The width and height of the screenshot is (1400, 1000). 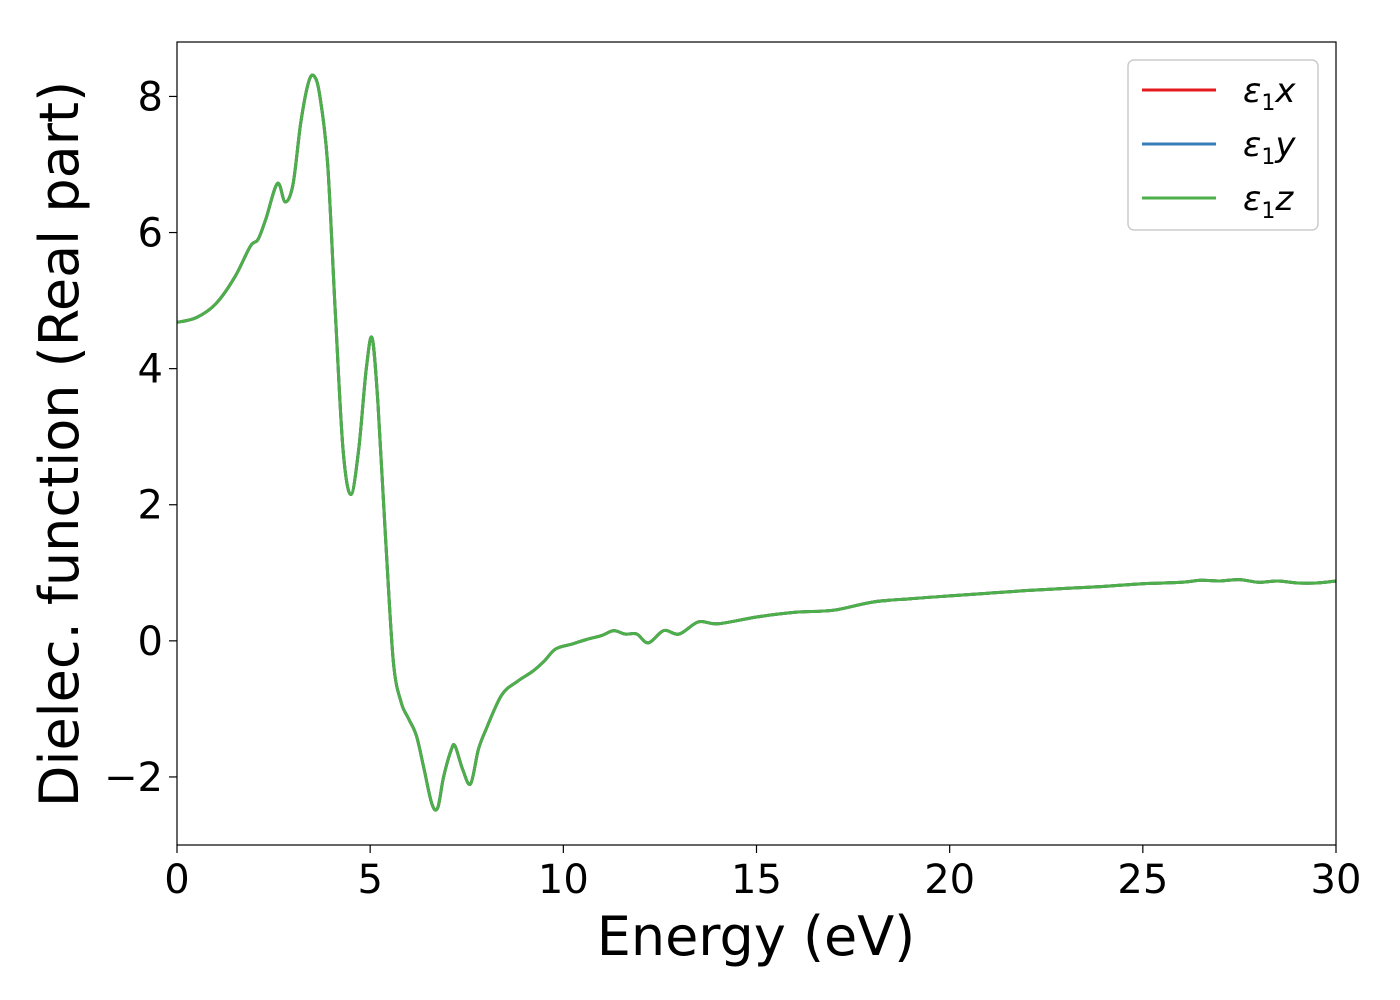 I want to click on y-tick-label: 4, so click(x=150, y=370).